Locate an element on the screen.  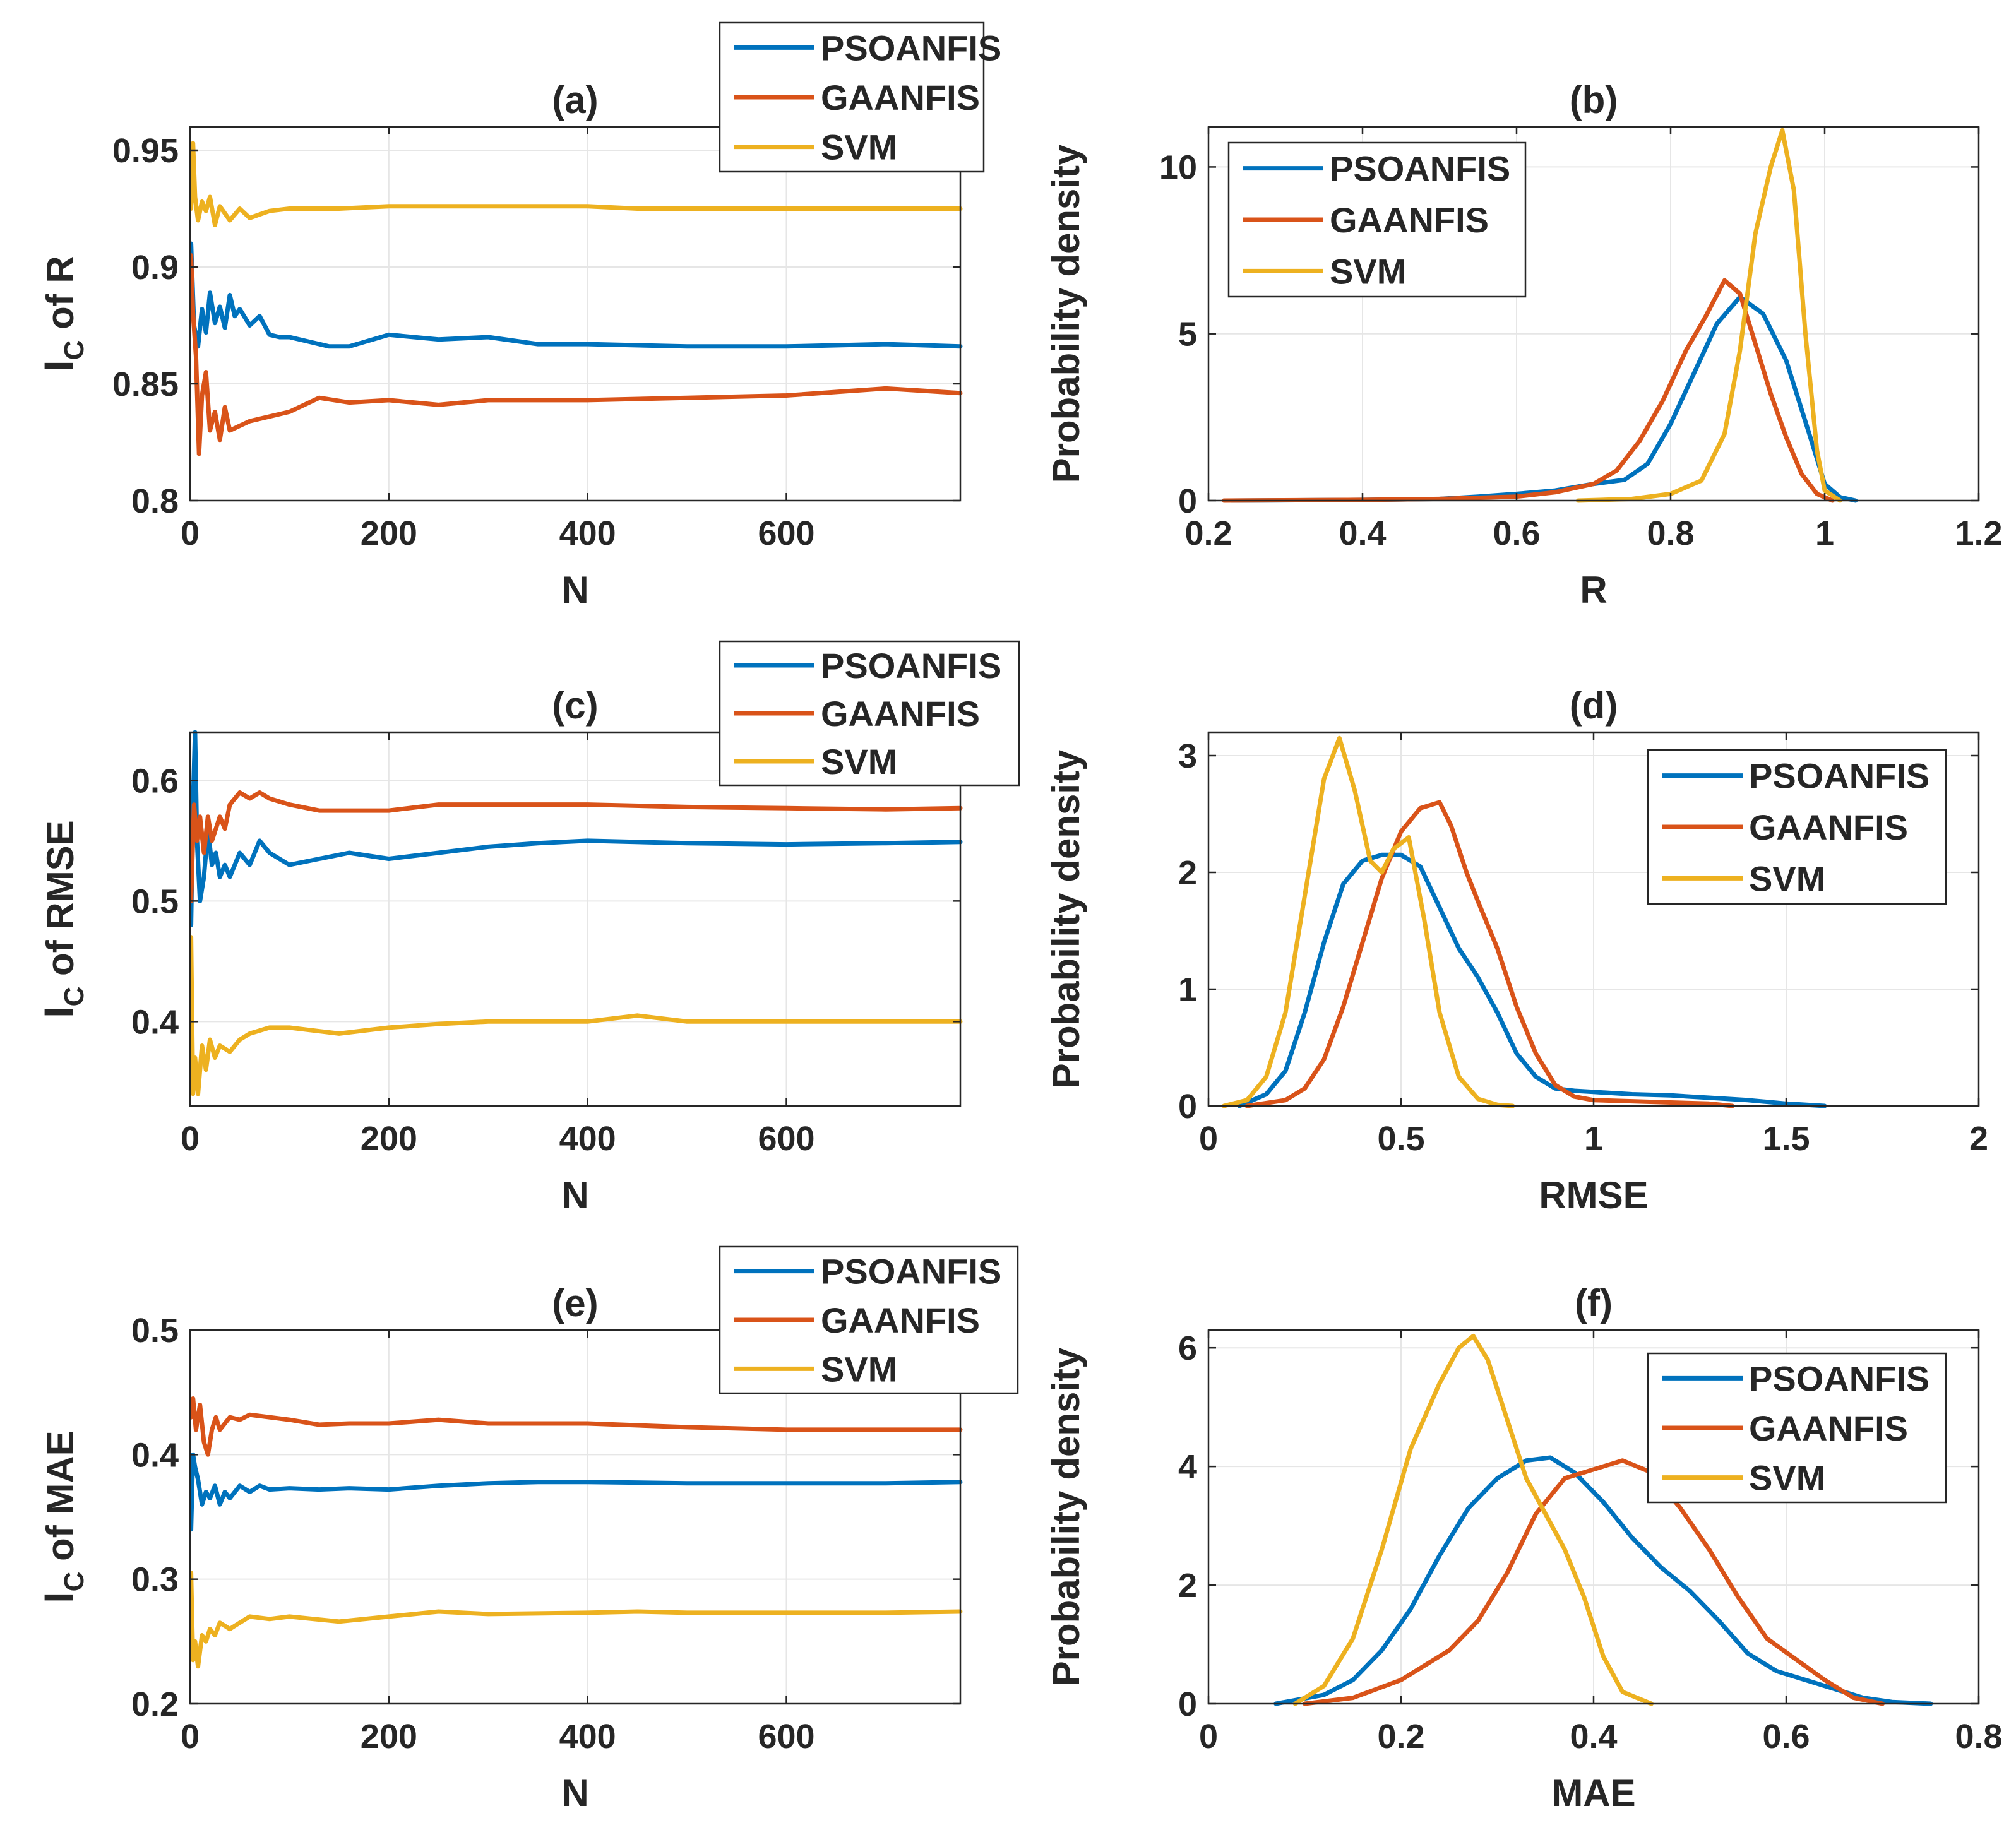
y-tick-label: 0.5 is located at coordinates (155, 901).